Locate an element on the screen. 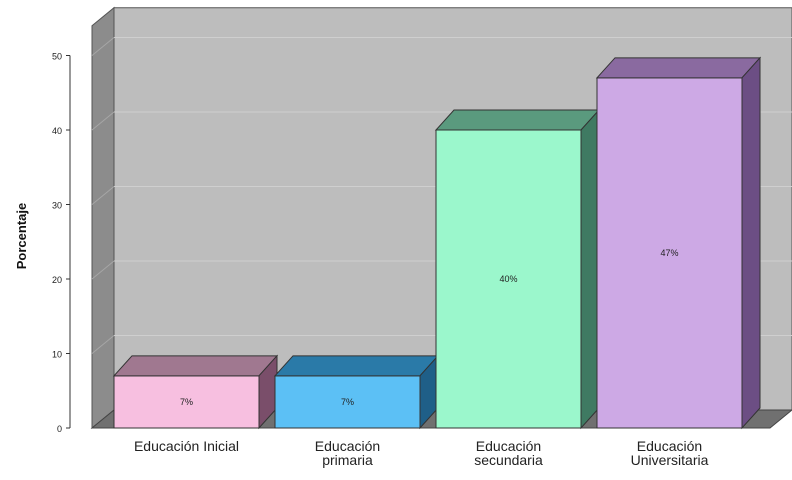  x-tick-label: primaria is located at coordinates (347, 460).